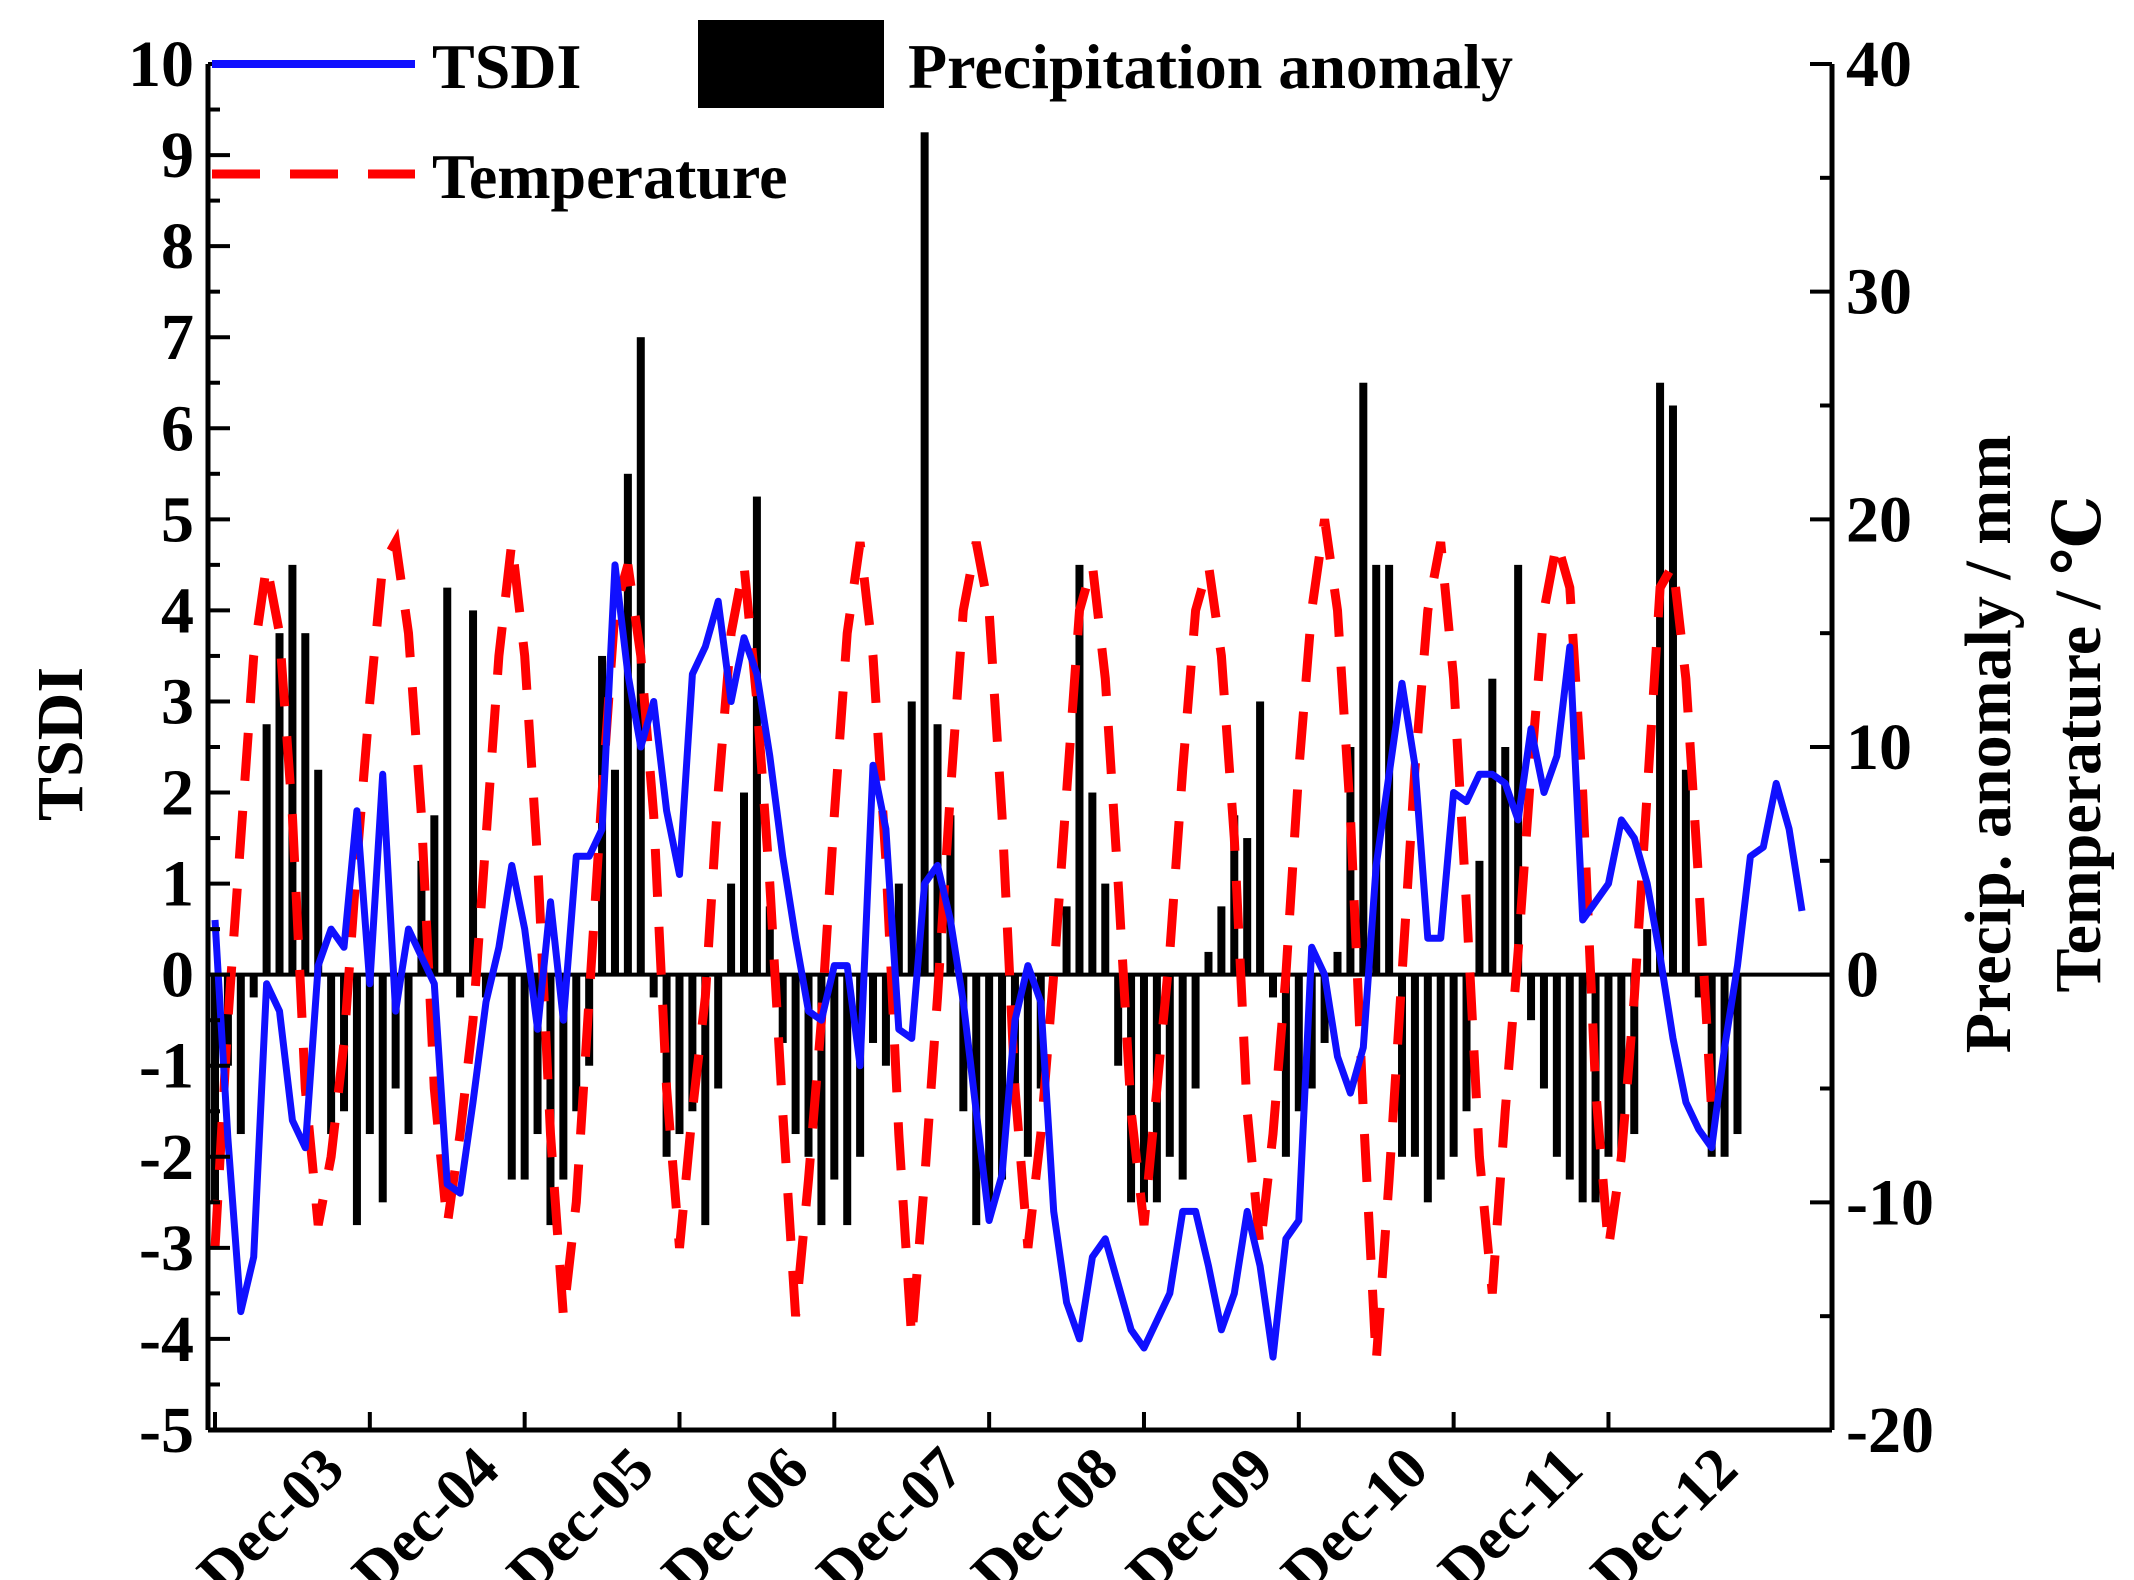  I want to click on legend: TSDI Precipitation anomaly Temperature, so click(862, 116).